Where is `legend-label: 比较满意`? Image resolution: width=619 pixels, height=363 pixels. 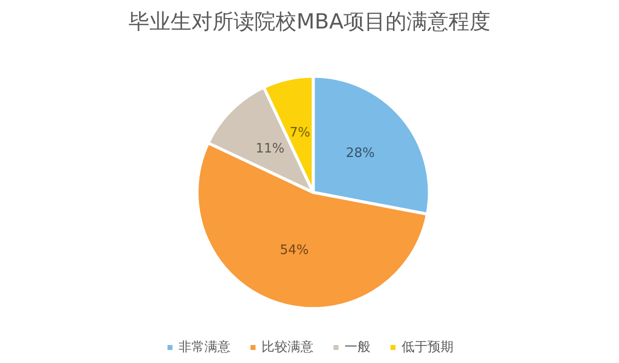
legend-label: 比较满意 is located at coordinates (288, 347).